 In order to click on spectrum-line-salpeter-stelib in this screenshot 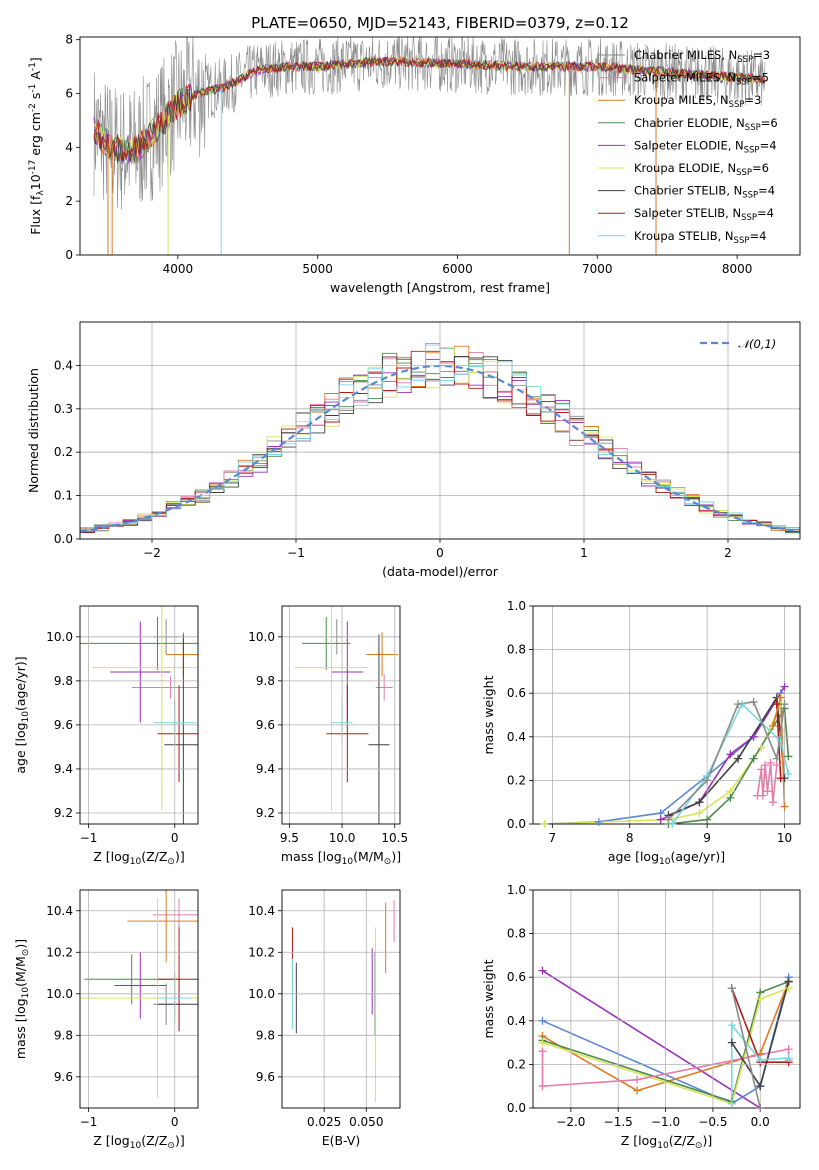, I will do `click(429, 109)`.